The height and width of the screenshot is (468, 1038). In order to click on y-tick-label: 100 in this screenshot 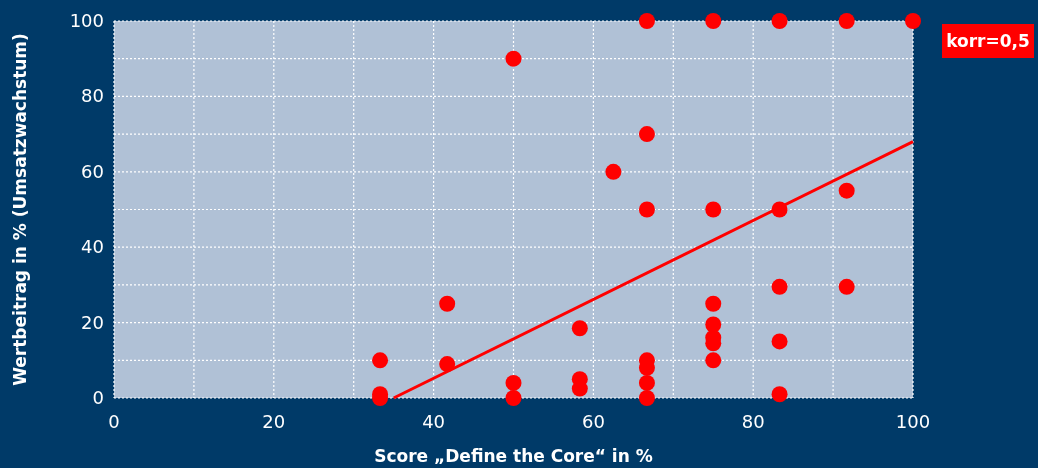, I will do `click(86, 20)`.